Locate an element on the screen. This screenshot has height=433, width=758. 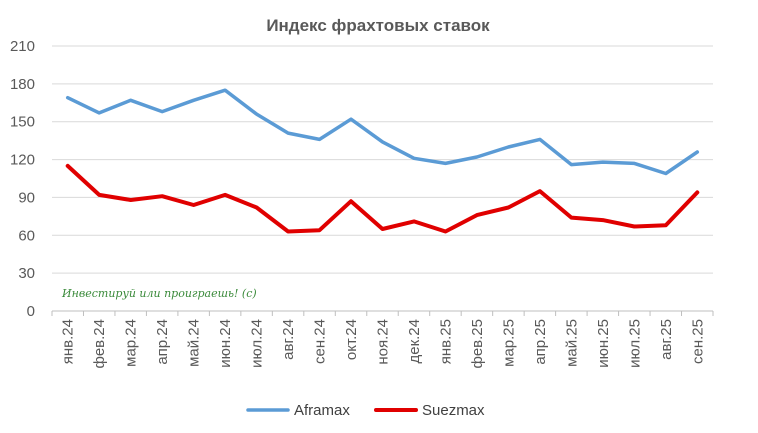
x-tick-label: дек.24 is located at coordinates (414, 341).